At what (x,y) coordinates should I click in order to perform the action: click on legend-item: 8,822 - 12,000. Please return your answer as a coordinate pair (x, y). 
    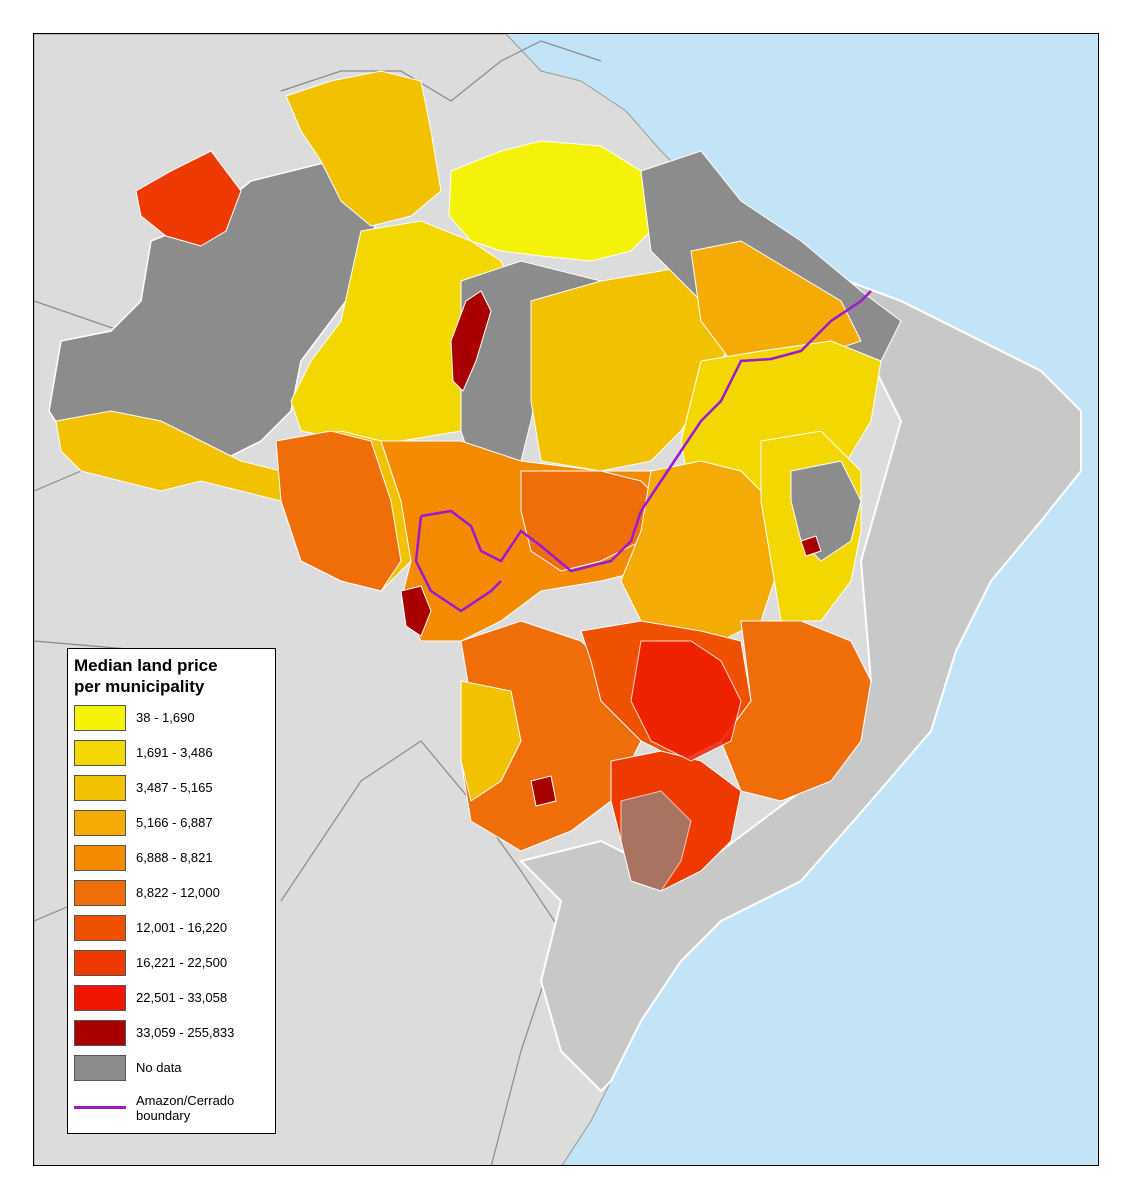
    Looking at the image, I should click on (174, 893).